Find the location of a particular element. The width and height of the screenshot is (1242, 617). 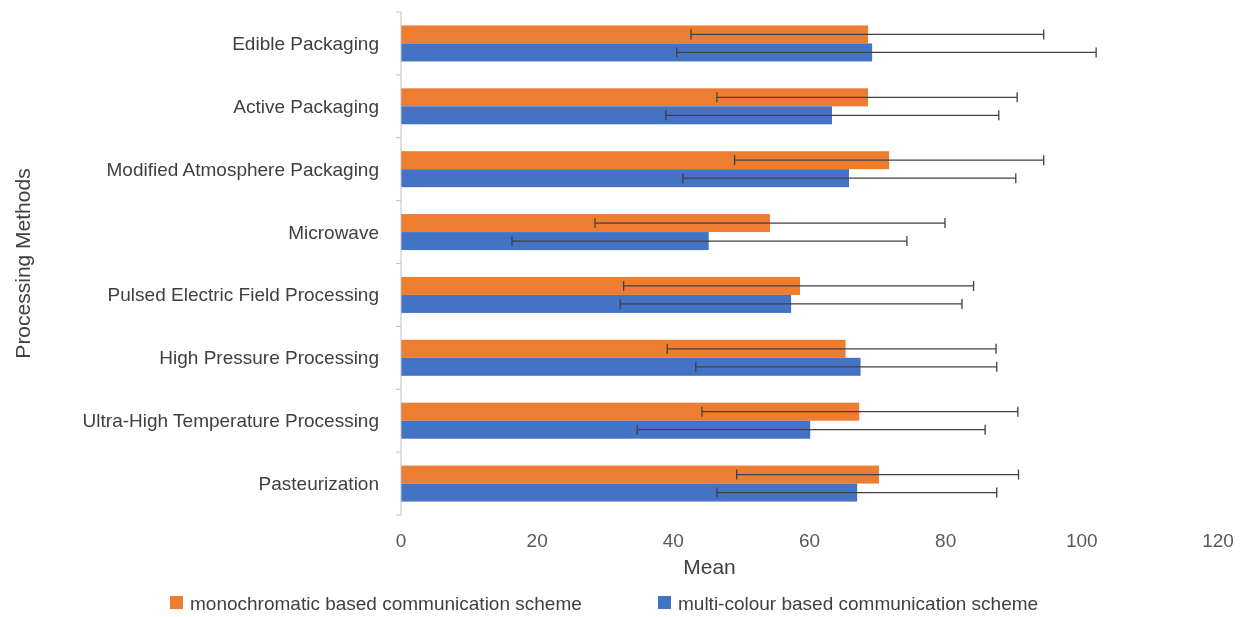

x-tick-label: 120 is located at coordinates (1218, 540).